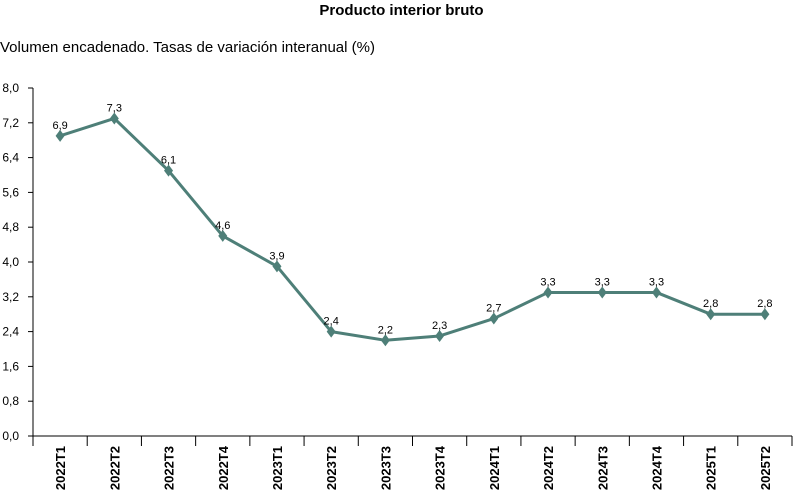 This screenshot has height=500, width=803. I want to click on x-tick-label: 2024T1, so click(494, 468).